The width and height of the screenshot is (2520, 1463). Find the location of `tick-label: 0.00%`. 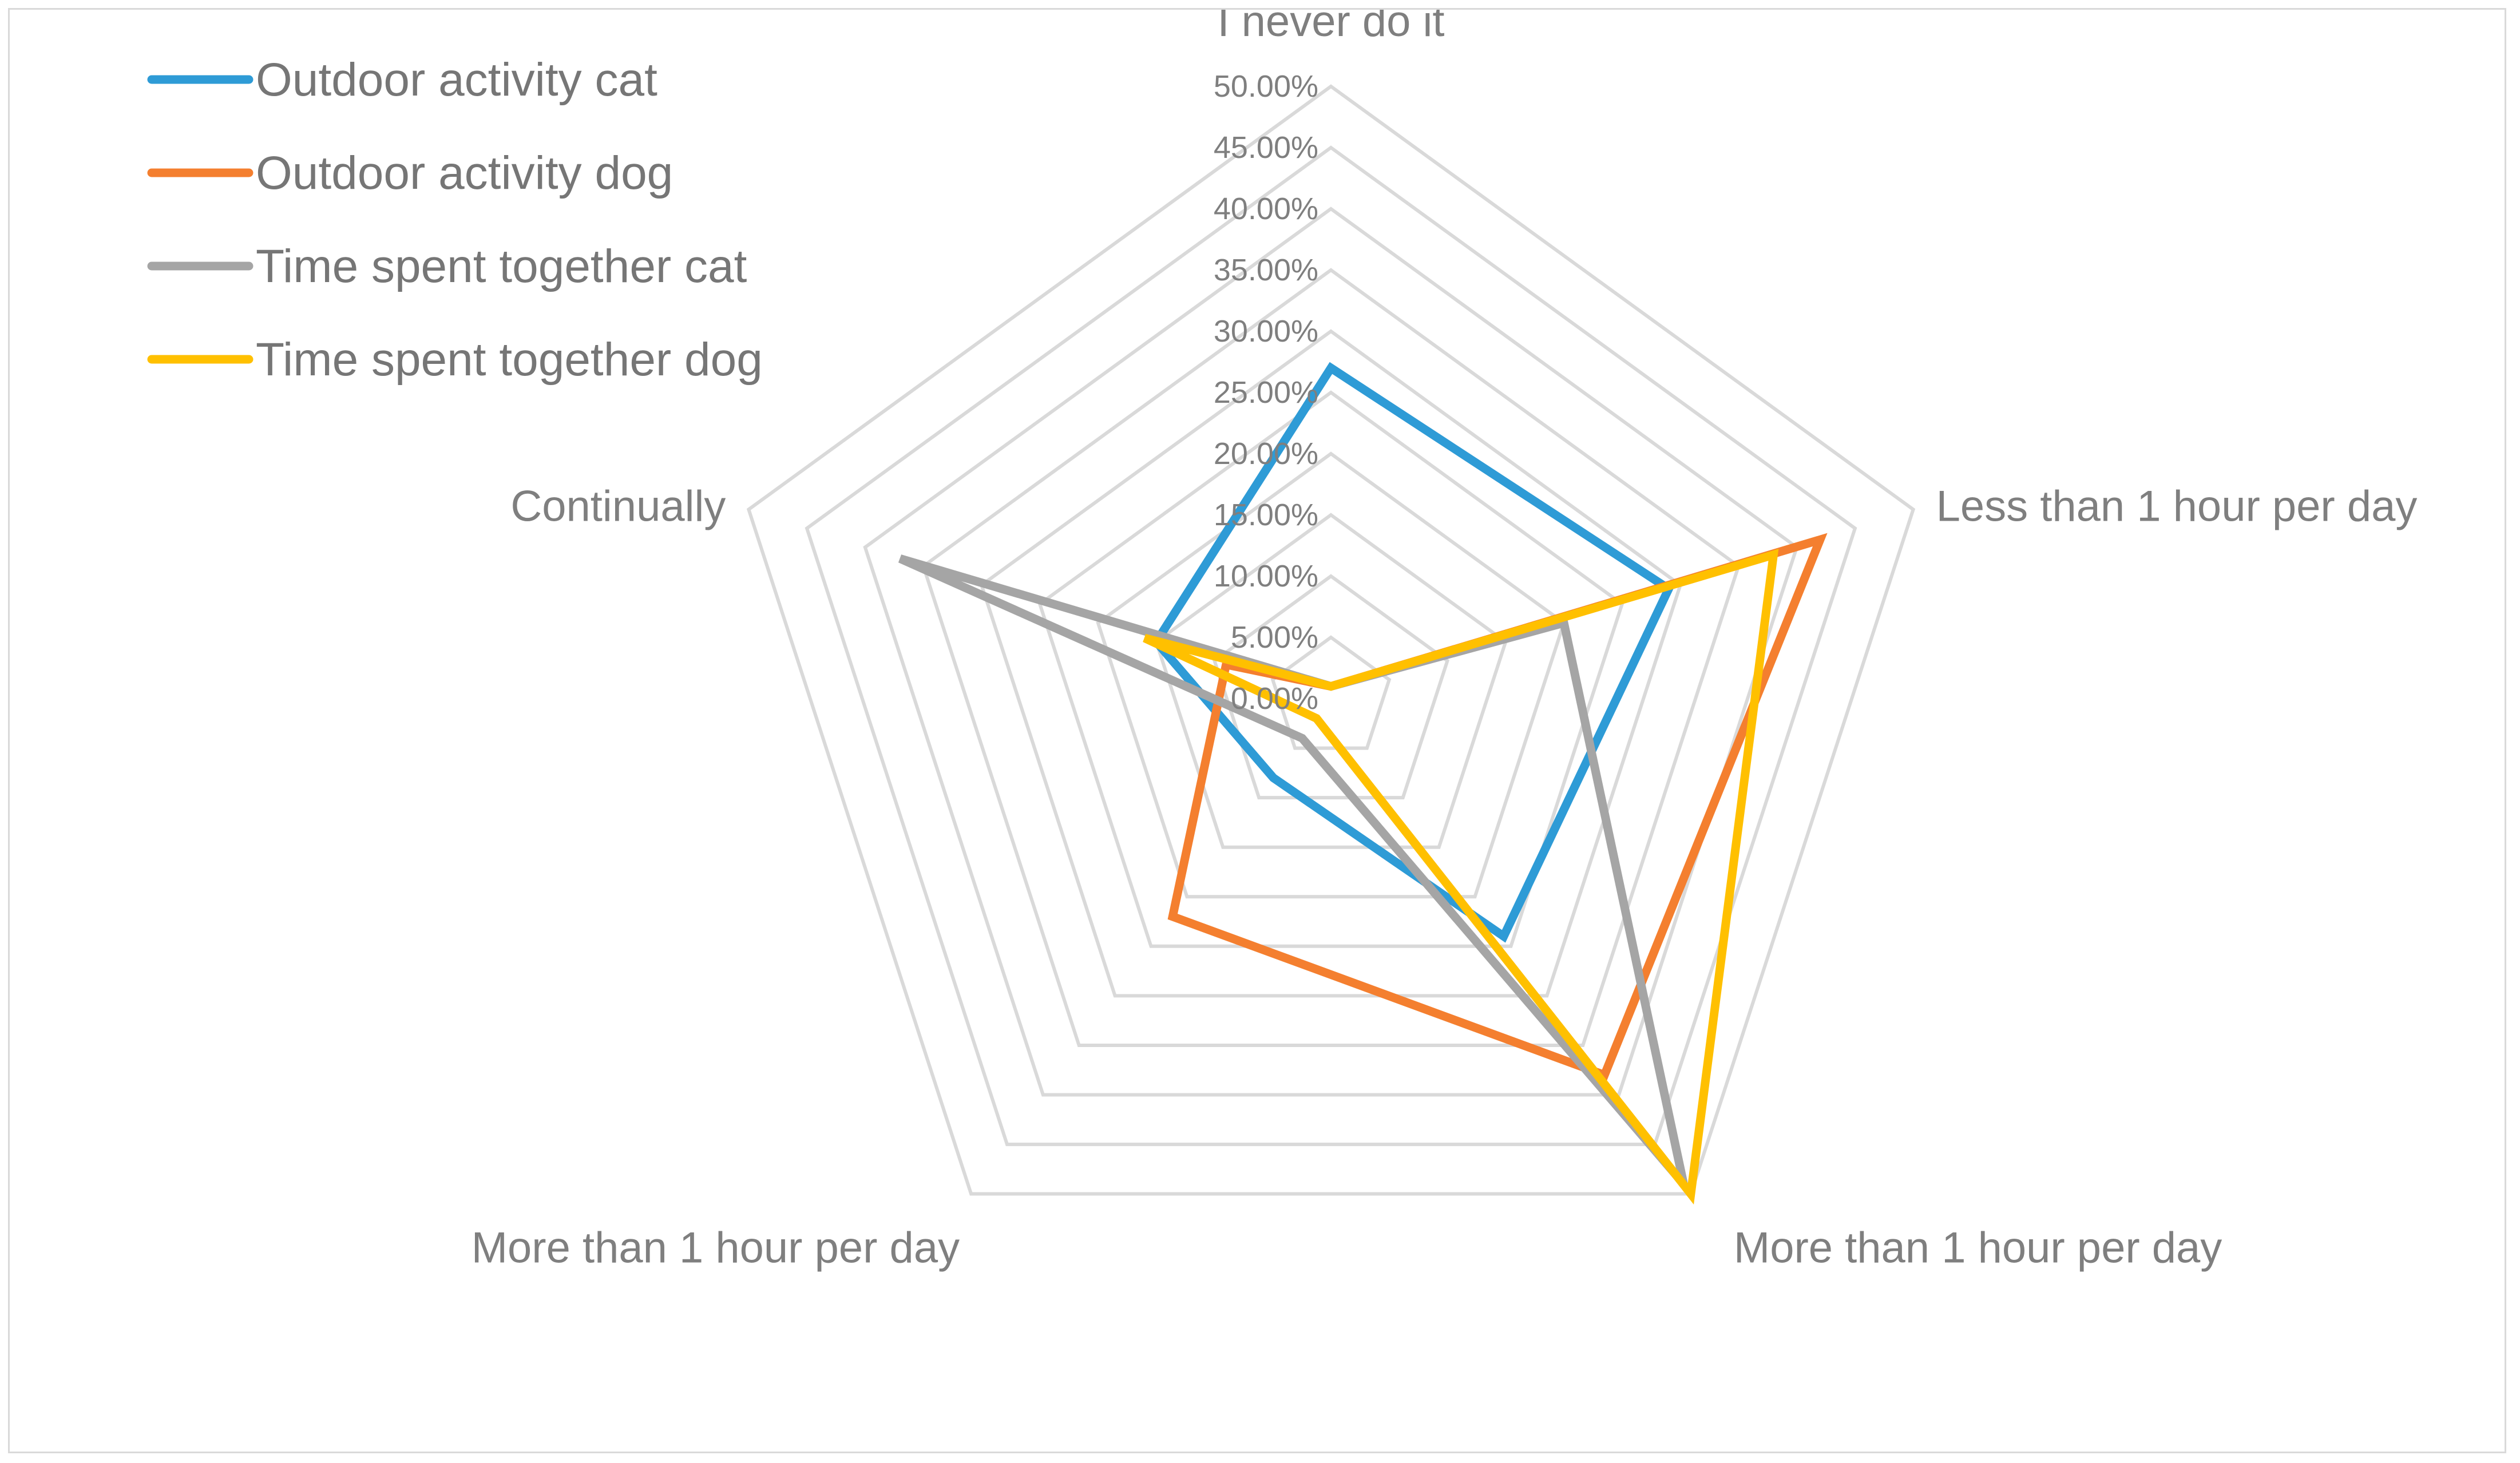

tick-label: 0.00% is located at coordinates (1274, 698).